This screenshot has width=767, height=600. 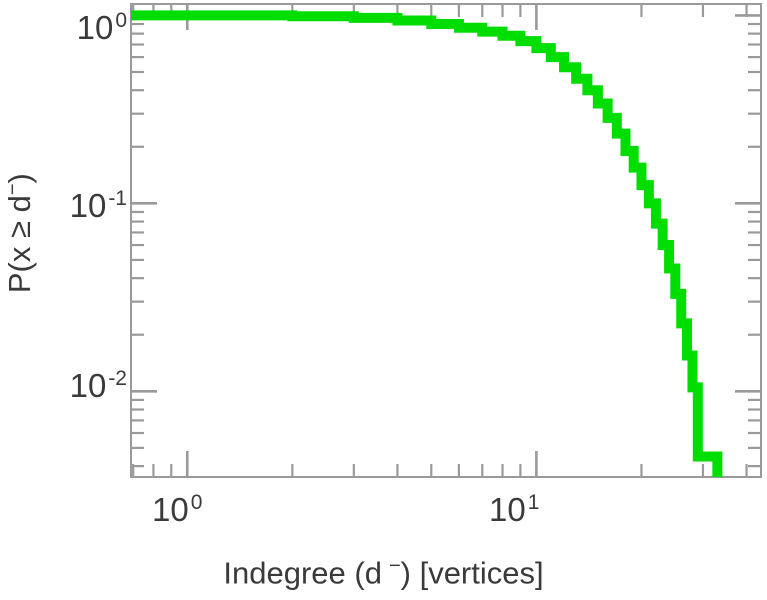 I want to click on y-ticklabel-1e-2: 10-2, so click(x=98, y=385).